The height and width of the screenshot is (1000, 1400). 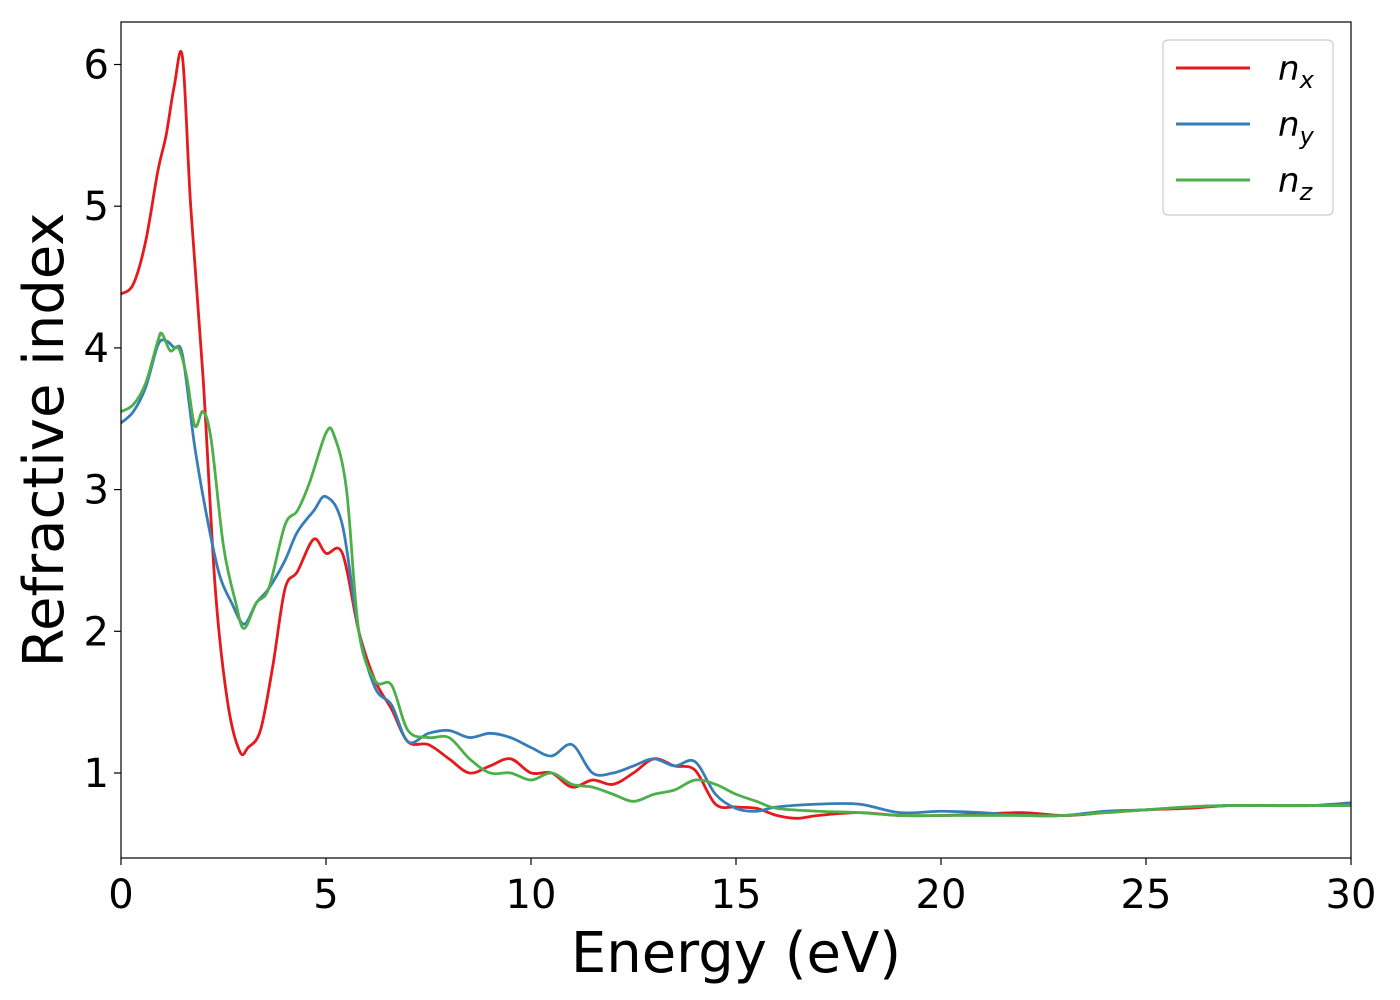 I want to click on y-tick-label: 1, so click(x=96, y=774).